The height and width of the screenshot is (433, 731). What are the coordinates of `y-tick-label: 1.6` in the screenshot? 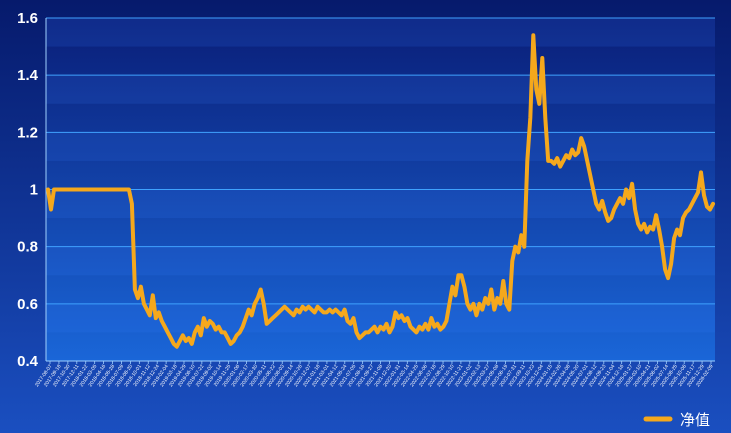 It's located at (27, 18).